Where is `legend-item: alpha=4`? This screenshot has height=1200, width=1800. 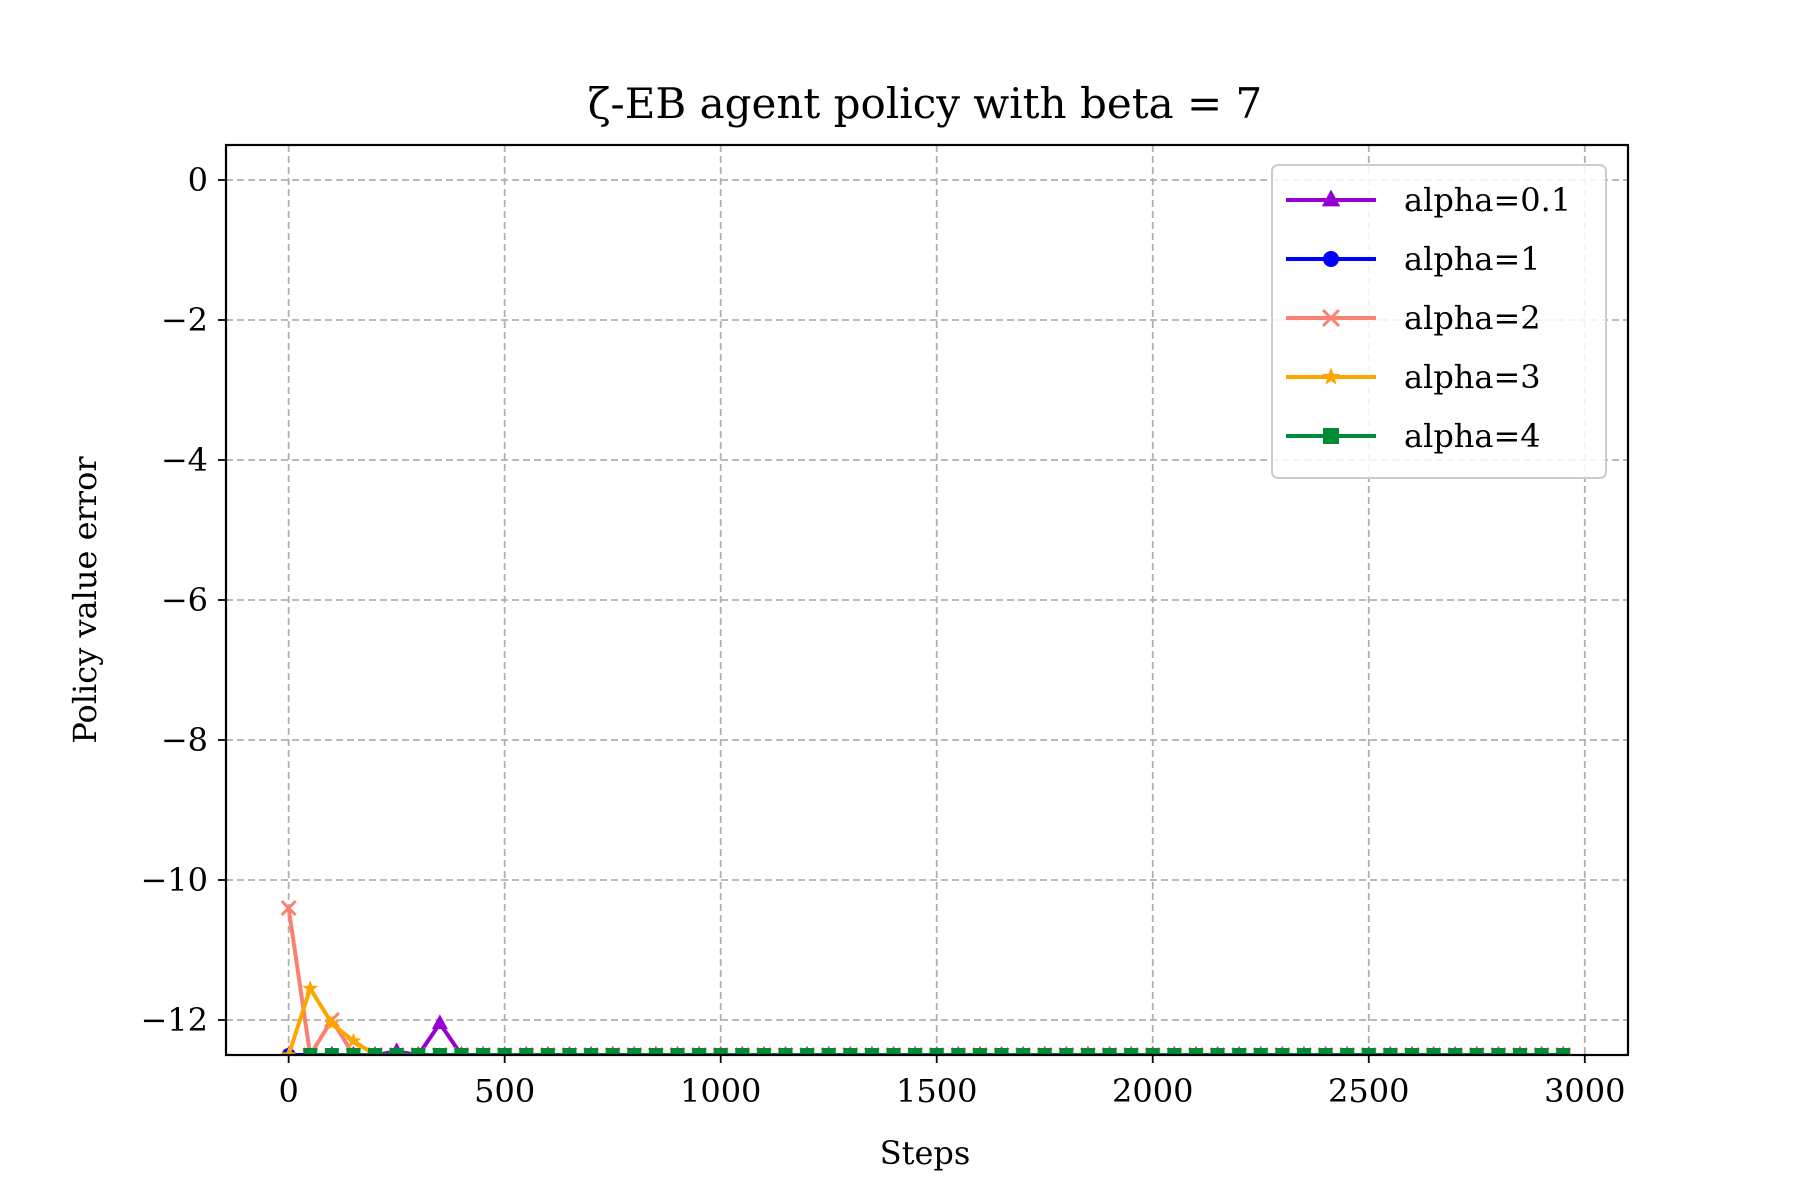 legend-item: alpha=4 is located at coordinates (1413, 436).